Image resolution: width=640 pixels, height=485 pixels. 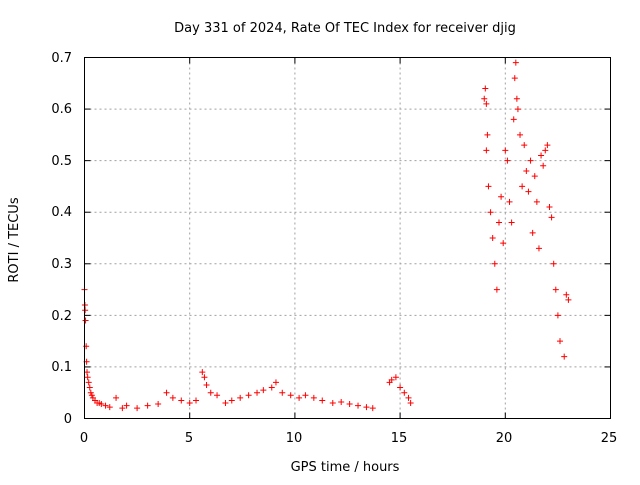 What do you see at coordinates (189, 438) in the screenshot?
I see `x-tick-label: 5` at bounding box center [189, 438].